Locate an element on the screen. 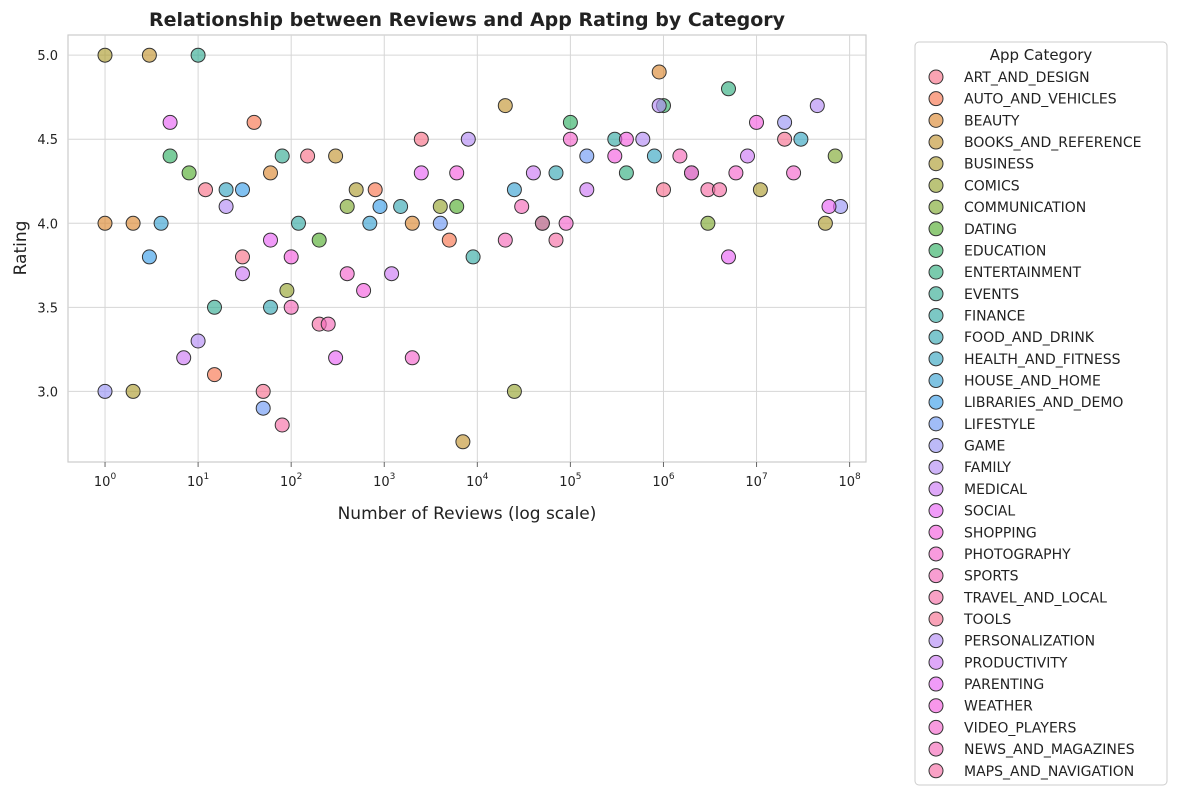 The image size is (1177, 799). legend-label: LIBRARIES_AND_DEMO is located at coordinates (1043, 403).